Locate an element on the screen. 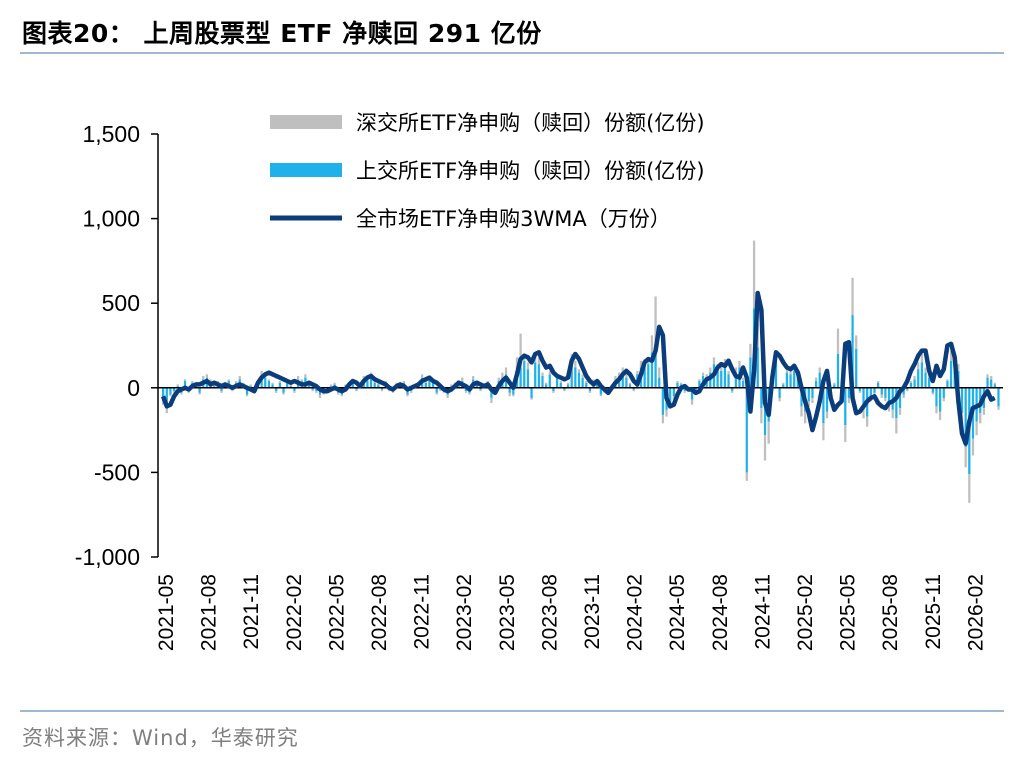  y-tick-label: 1,000 is located at coordinates (111, 219).